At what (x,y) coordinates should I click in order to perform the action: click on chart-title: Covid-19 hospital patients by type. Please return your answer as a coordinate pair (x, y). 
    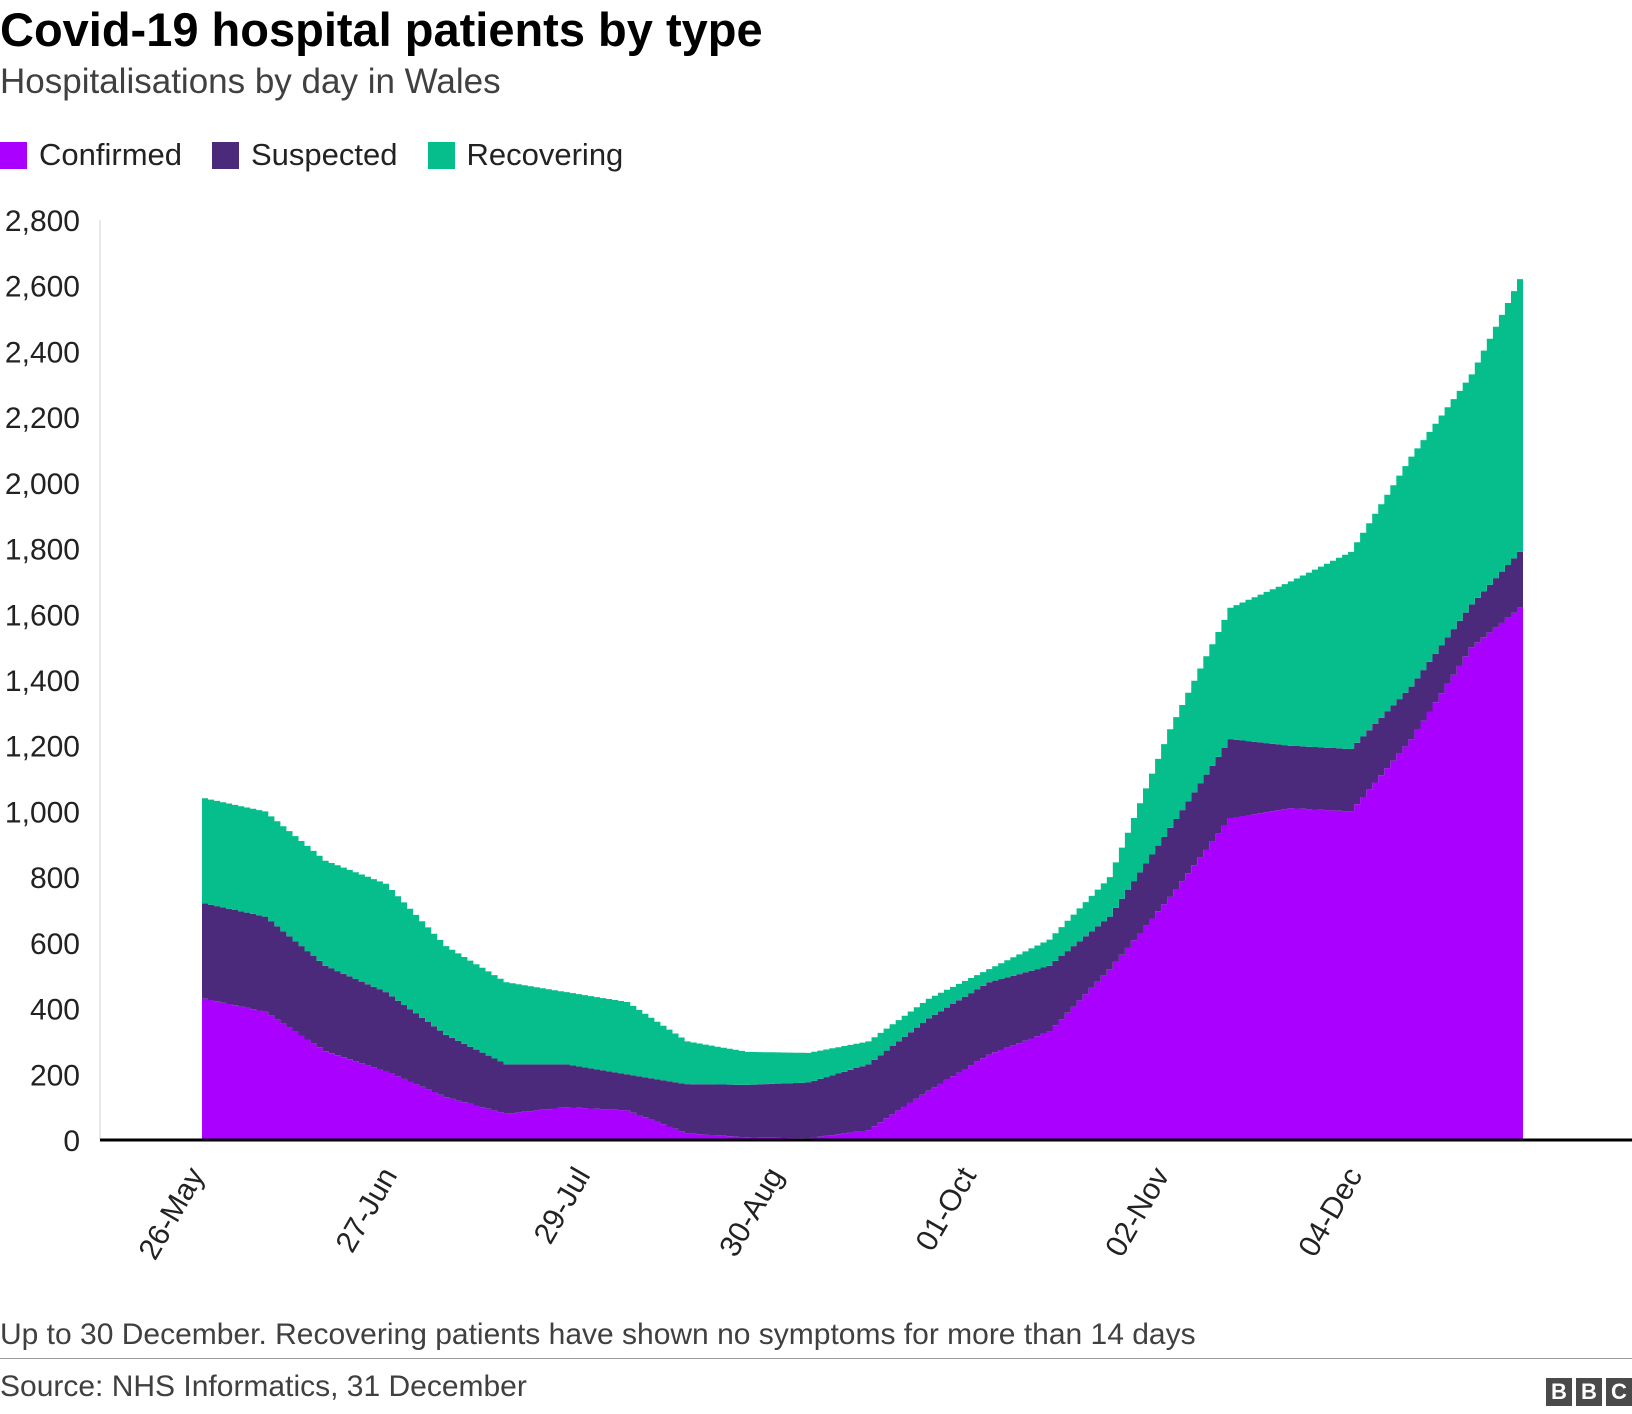
    Looking at the image, I should click on (381, 29).